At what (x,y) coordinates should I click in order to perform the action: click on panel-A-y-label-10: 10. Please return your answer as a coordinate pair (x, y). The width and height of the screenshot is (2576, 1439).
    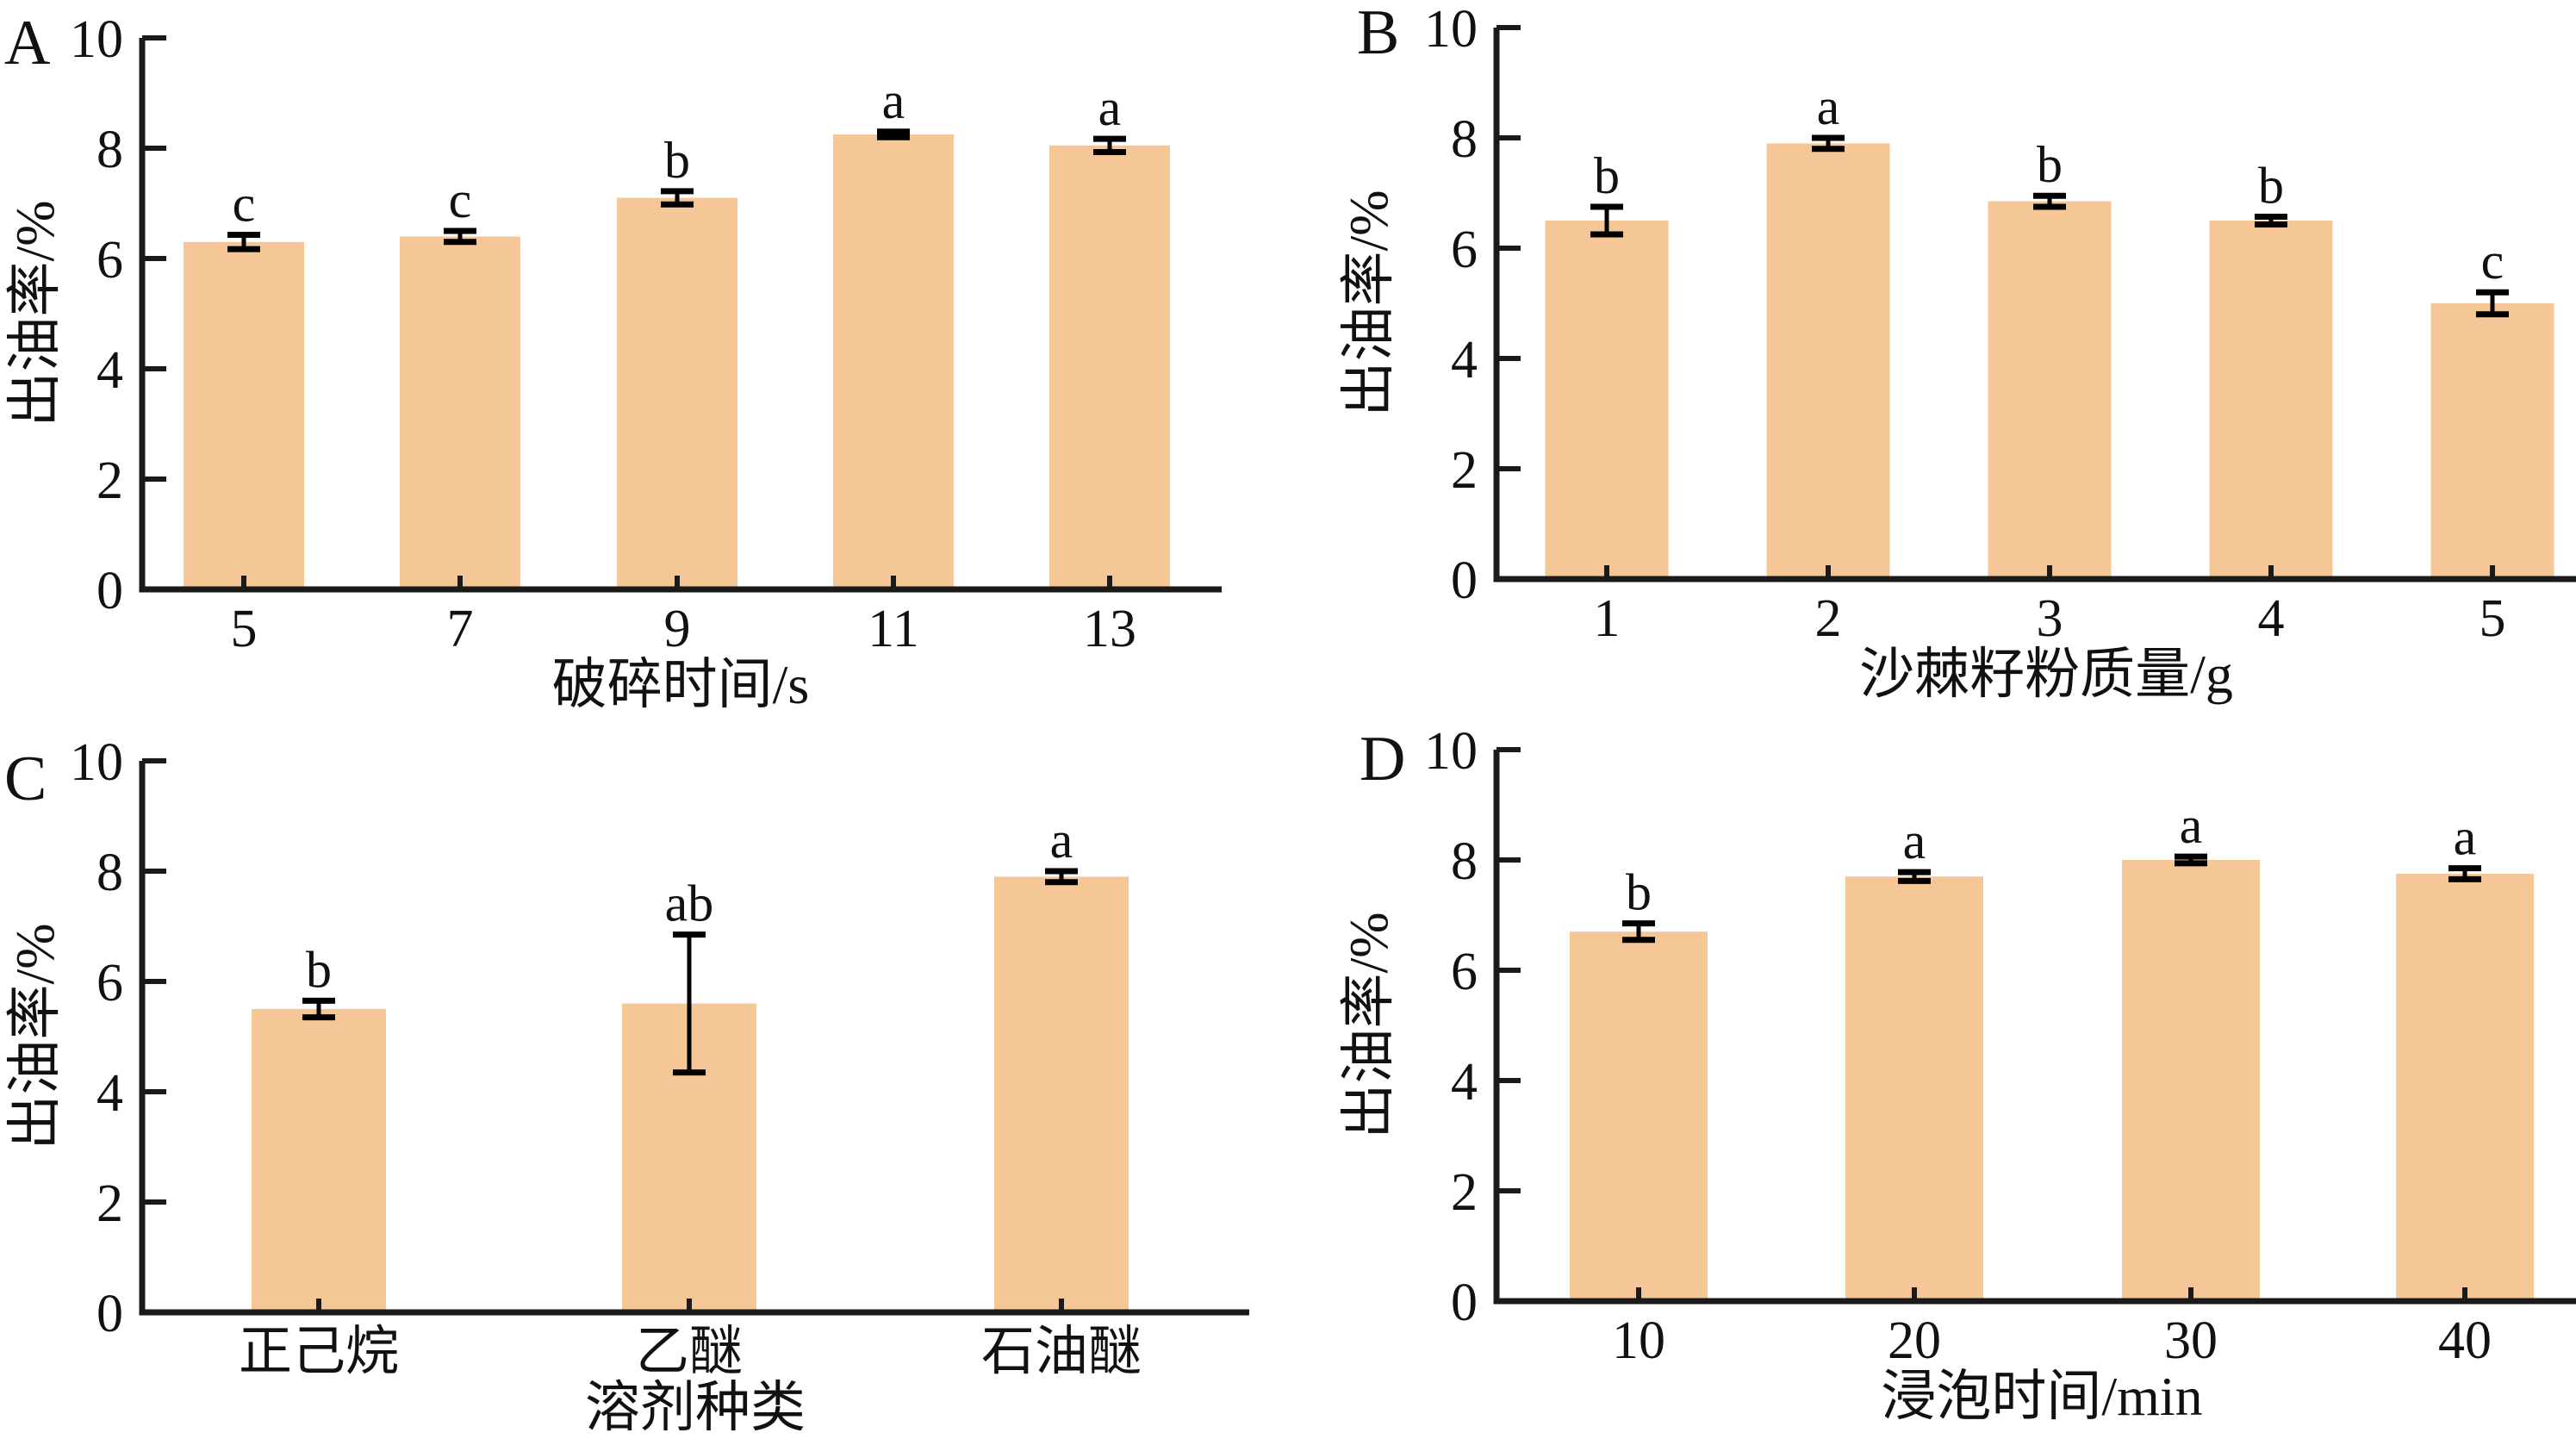
    Looking at the image, I should click on (97, 39).